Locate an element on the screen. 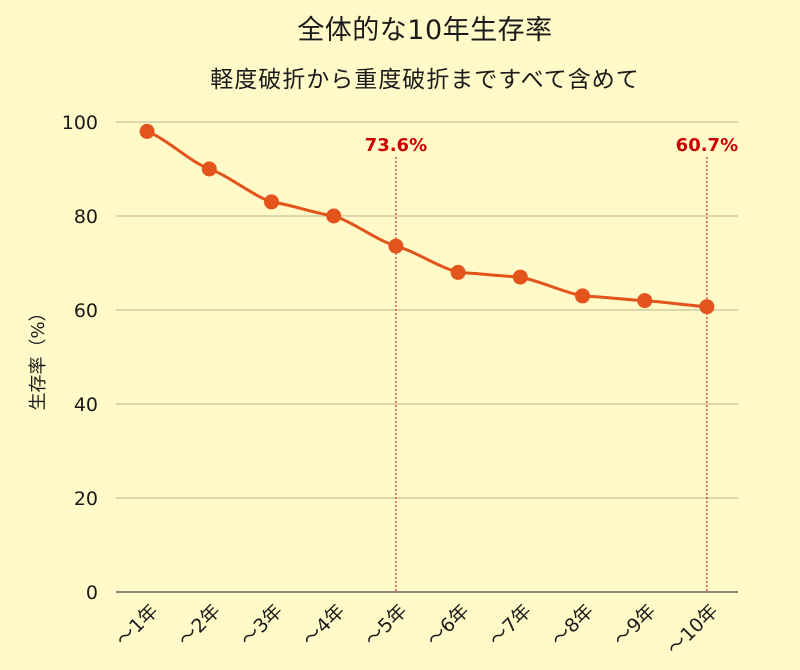  x-tick-label: ～10年 is located at coordinates (693, 630).